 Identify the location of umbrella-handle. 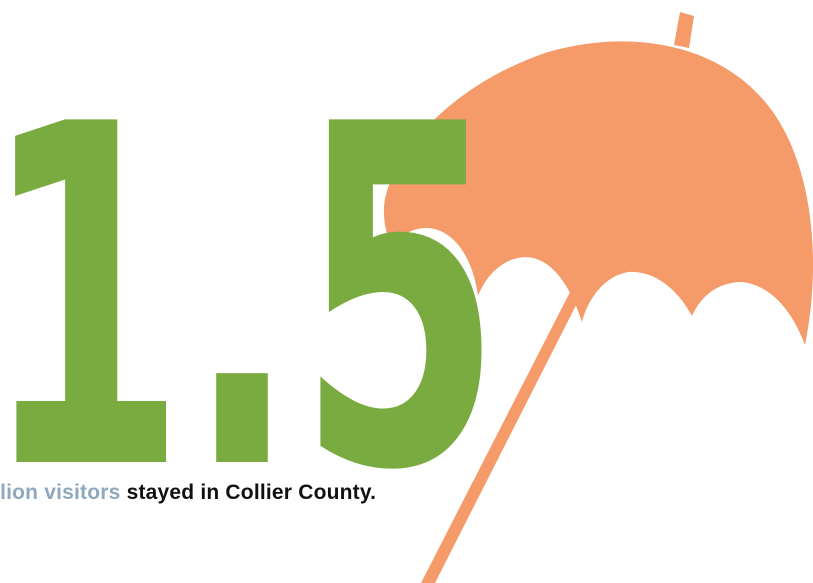
(510, 419).